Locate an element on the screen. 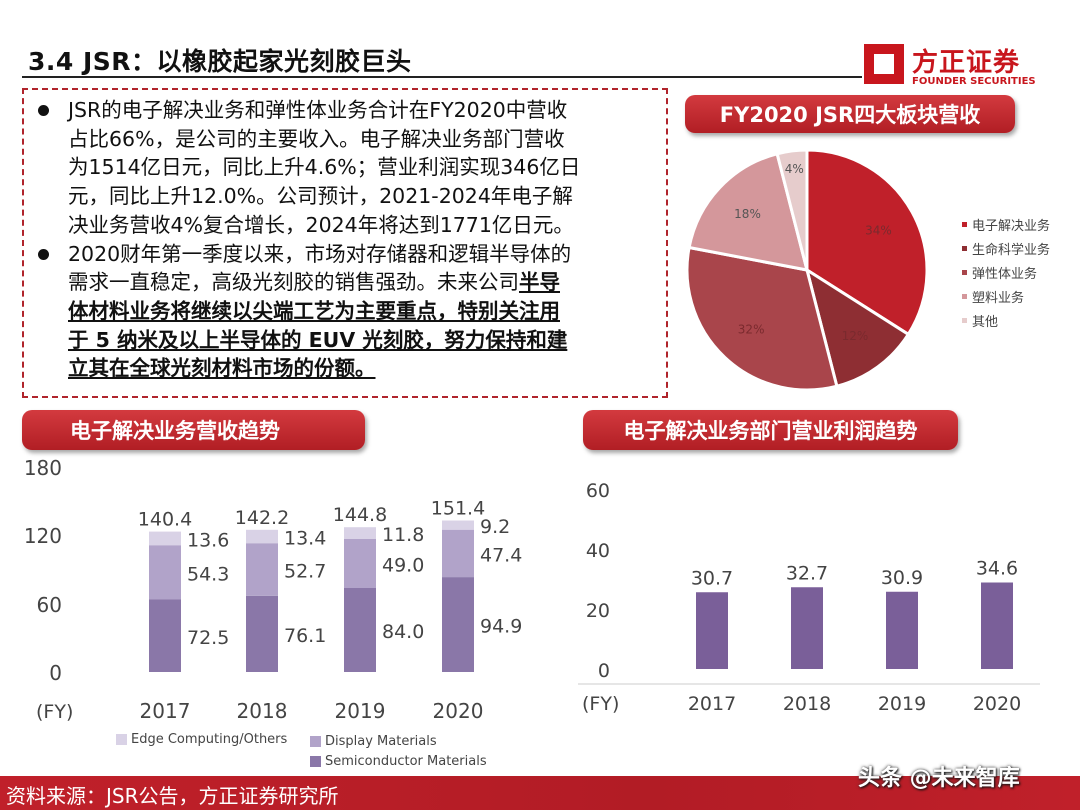 The width and height of the screenshot is (1080, 810). emphasized-text: 立其在全球光刻材料市场的份额。 is located at coordinates (222, 368).